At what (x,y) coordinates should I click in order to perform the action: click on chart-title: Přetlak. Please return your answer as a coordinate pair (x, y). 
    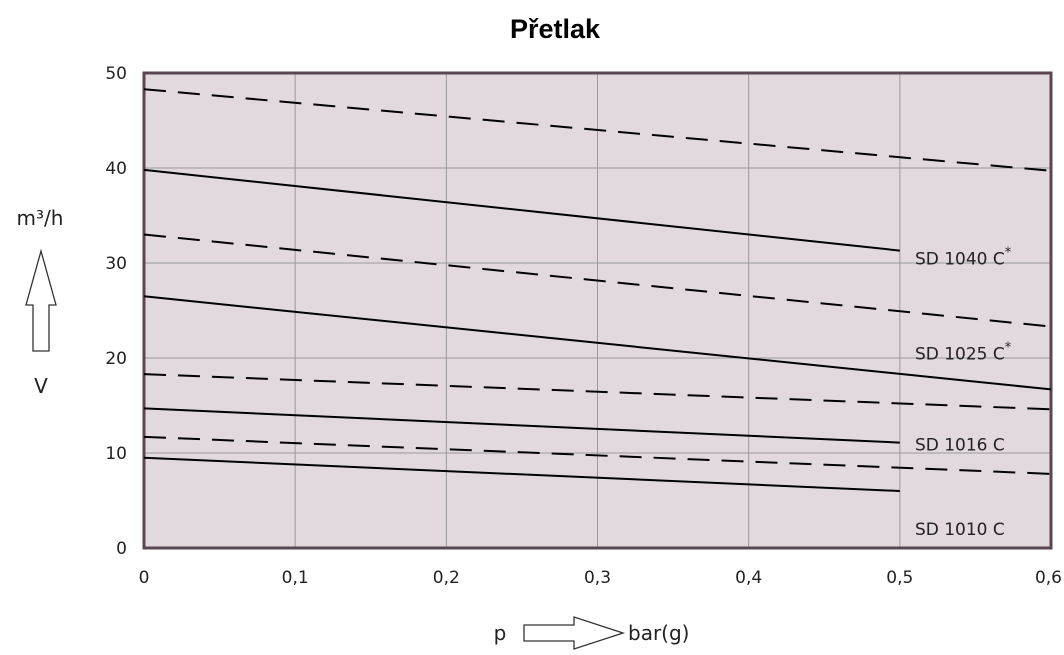
    Looking at the image, I should click on (555, 29).